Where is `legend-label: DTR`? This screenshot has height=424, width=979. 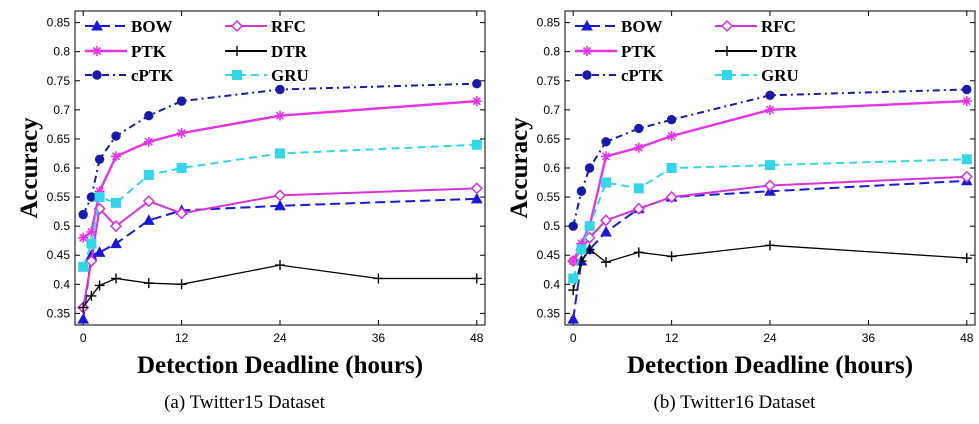
legend-label: DTR is located at coordinates (289, 51).